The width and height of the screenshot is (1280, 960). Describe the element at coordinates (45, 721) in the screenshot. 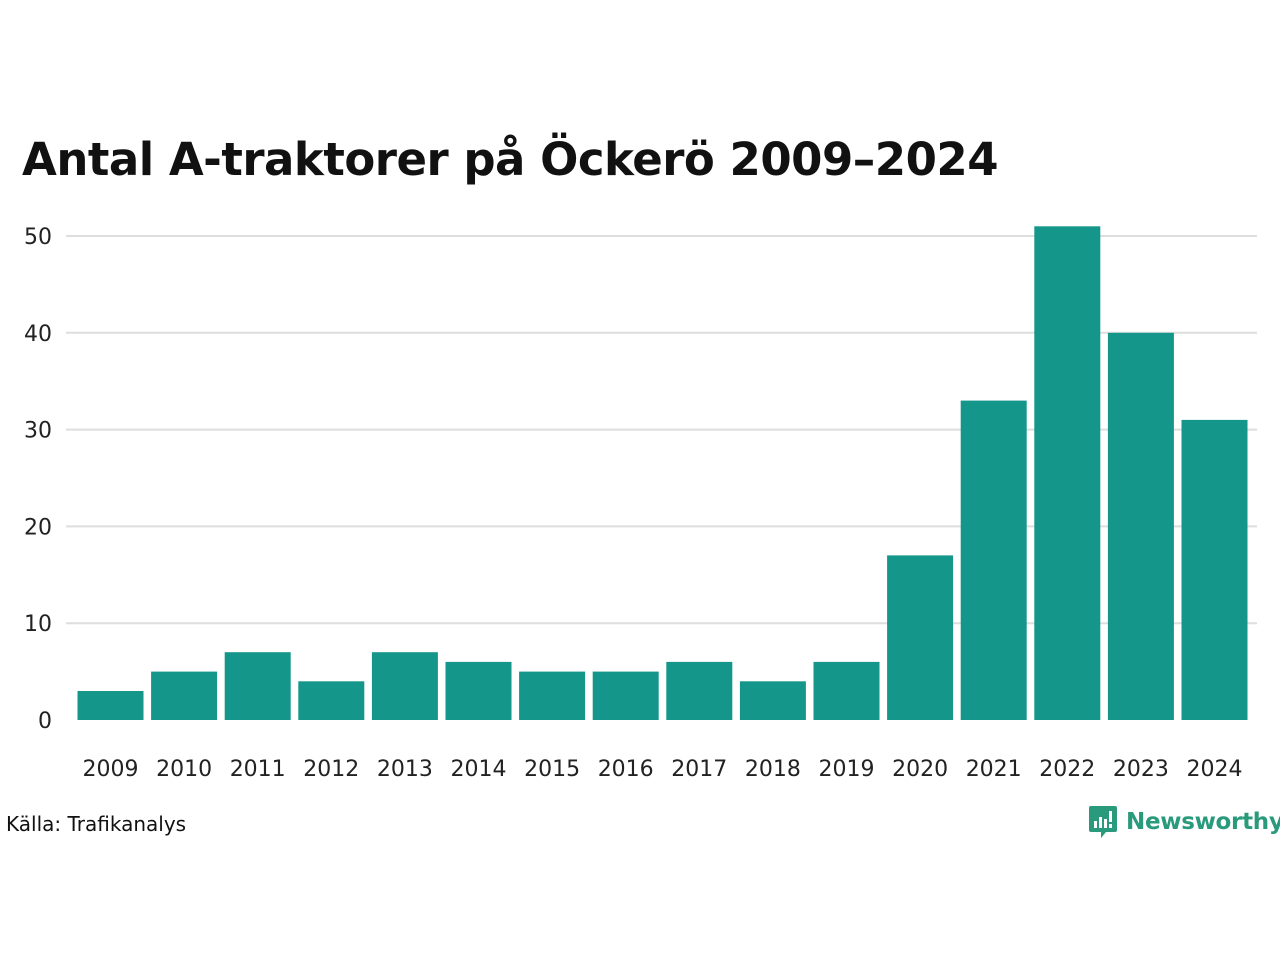

I see `y-tick-label: 0` at that location.